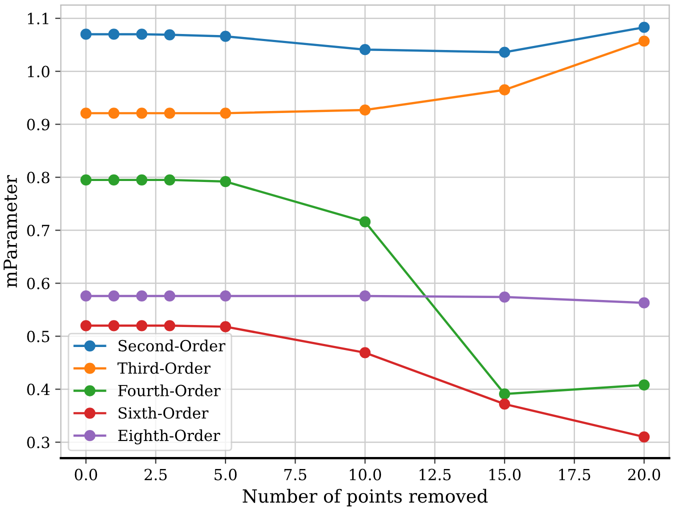 The height and width of the screenshot is (509, 676). I want to click on legend-label: Sixth-Order, so click(163, 412).